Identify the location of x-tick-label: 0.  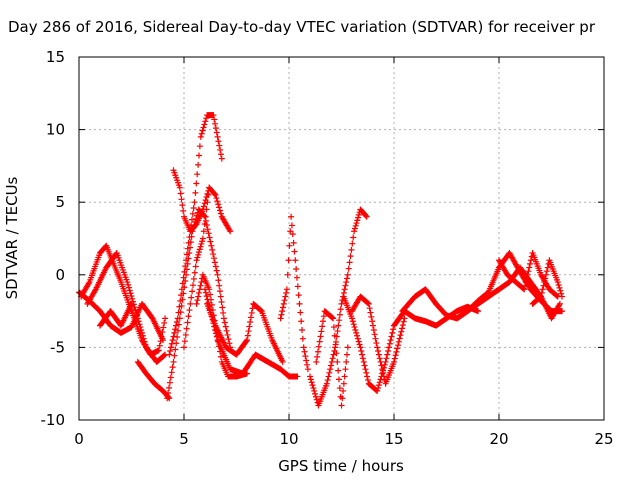
(79, 439).